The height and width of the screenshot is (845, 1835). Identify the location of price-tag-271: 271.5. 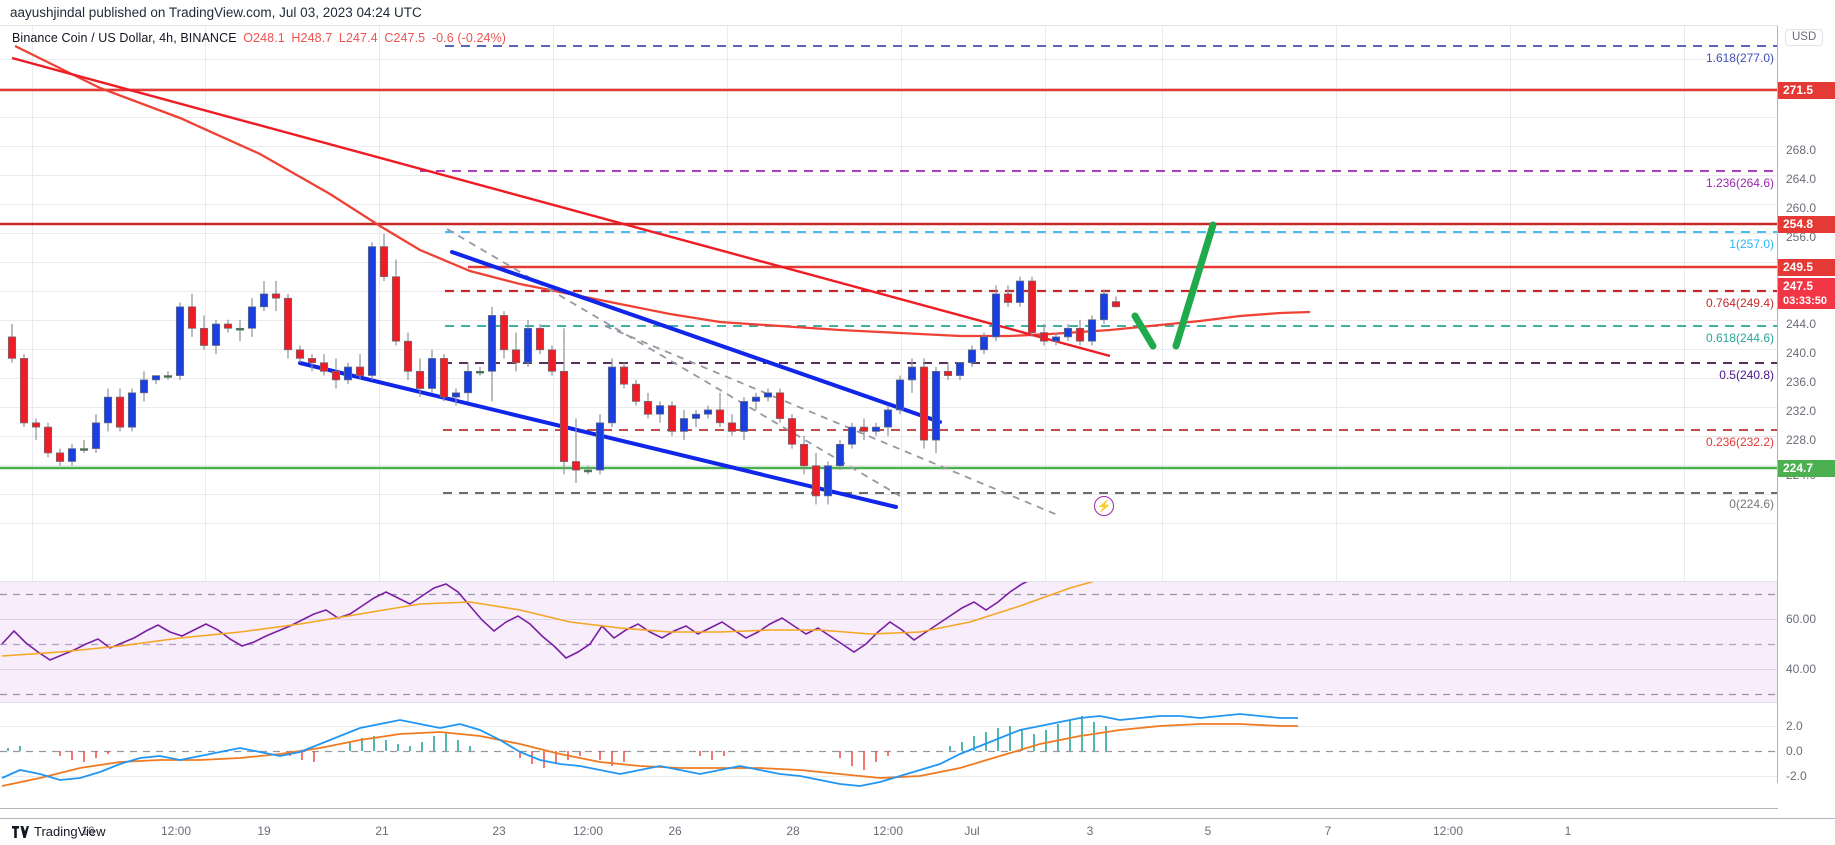
(1806, 90).